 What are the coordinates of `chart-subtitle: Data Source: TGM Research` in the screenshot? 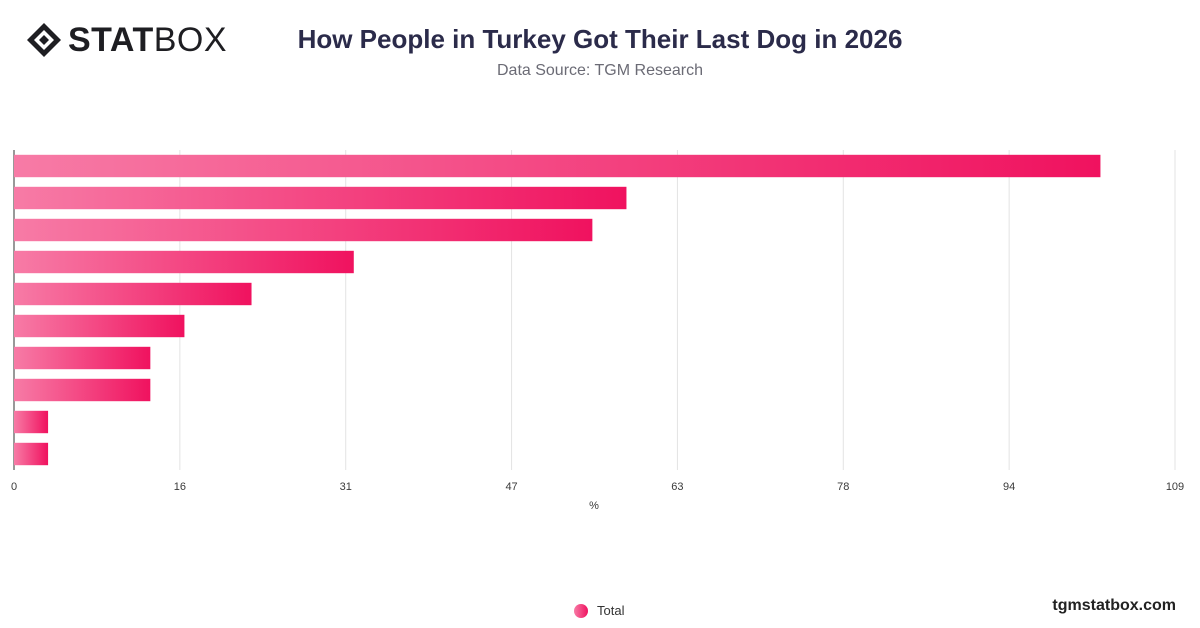 It's located at (599, 70).